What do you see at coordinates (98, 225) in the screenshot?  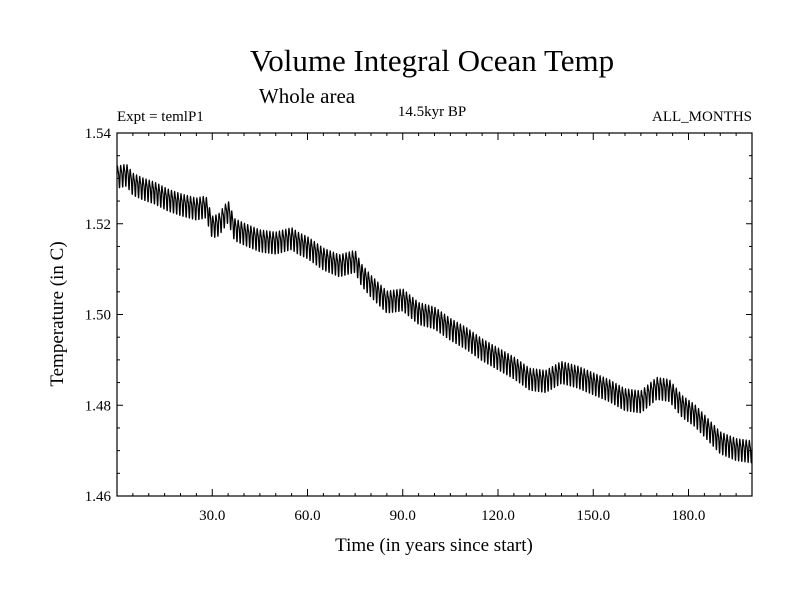 I see `y-tick-label: 1.52` at bounding box center [98, 225].